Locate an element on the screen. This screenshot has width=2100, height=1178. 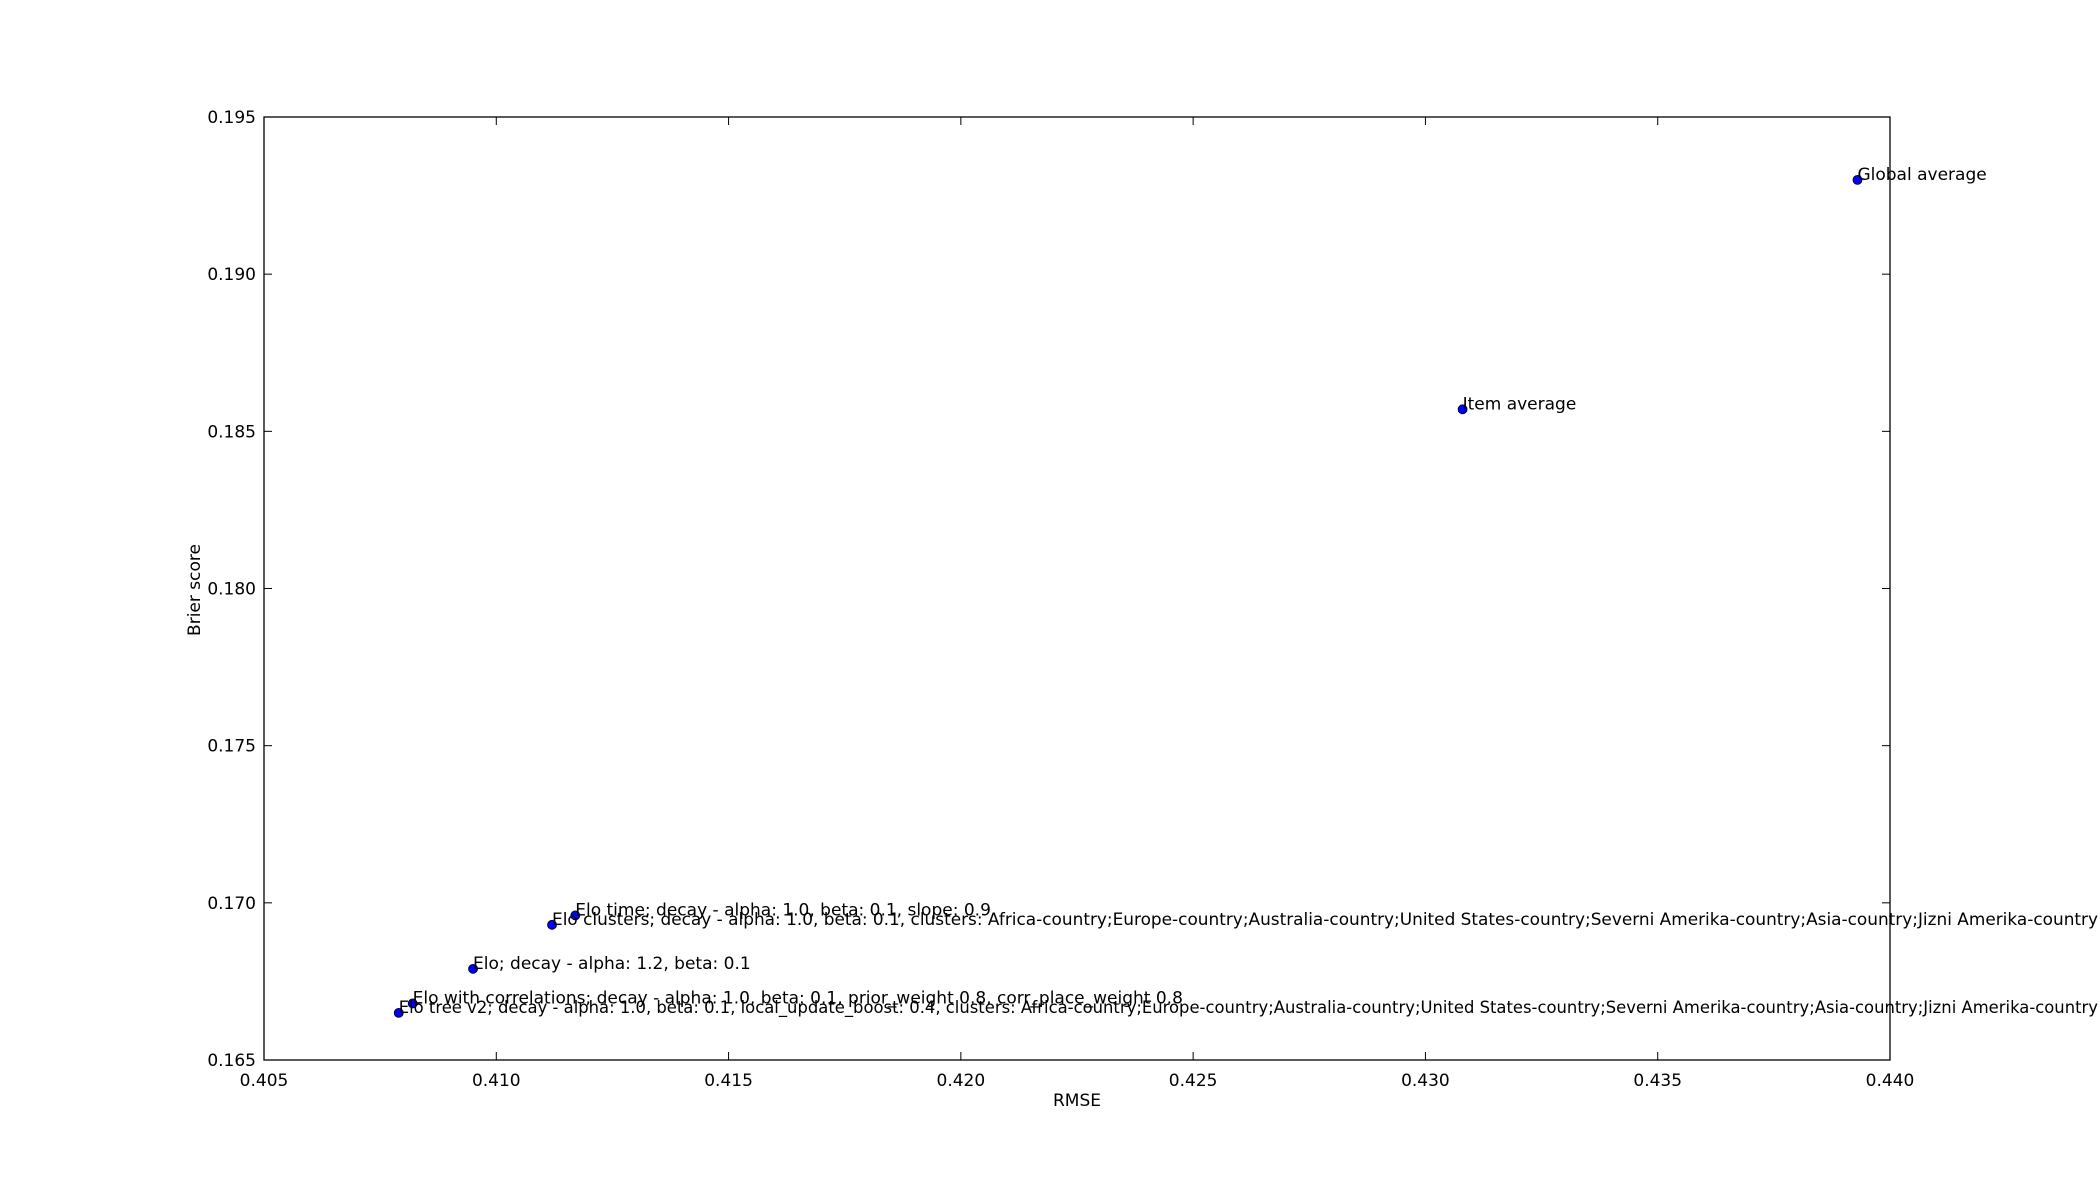
x-tick-label: 0.425 is located at coordinates (1193, 1081).